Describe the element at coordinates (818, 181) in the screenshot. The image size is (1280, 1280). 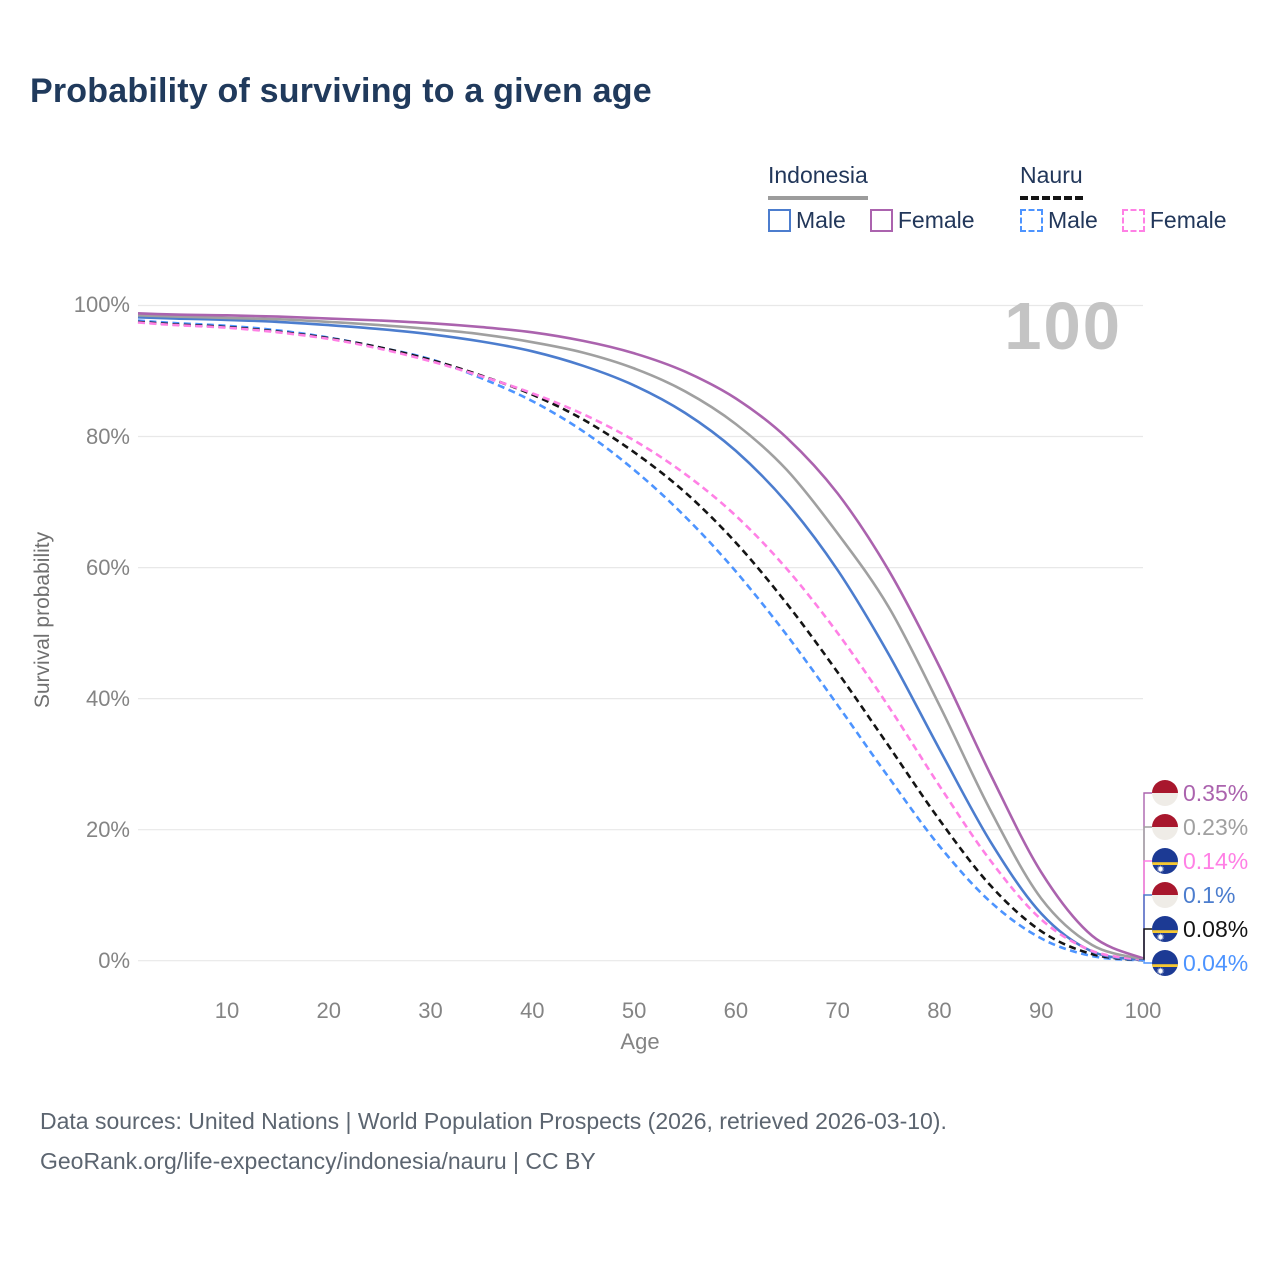
I see `legend-country-indonesia: Indonesia` at that location.